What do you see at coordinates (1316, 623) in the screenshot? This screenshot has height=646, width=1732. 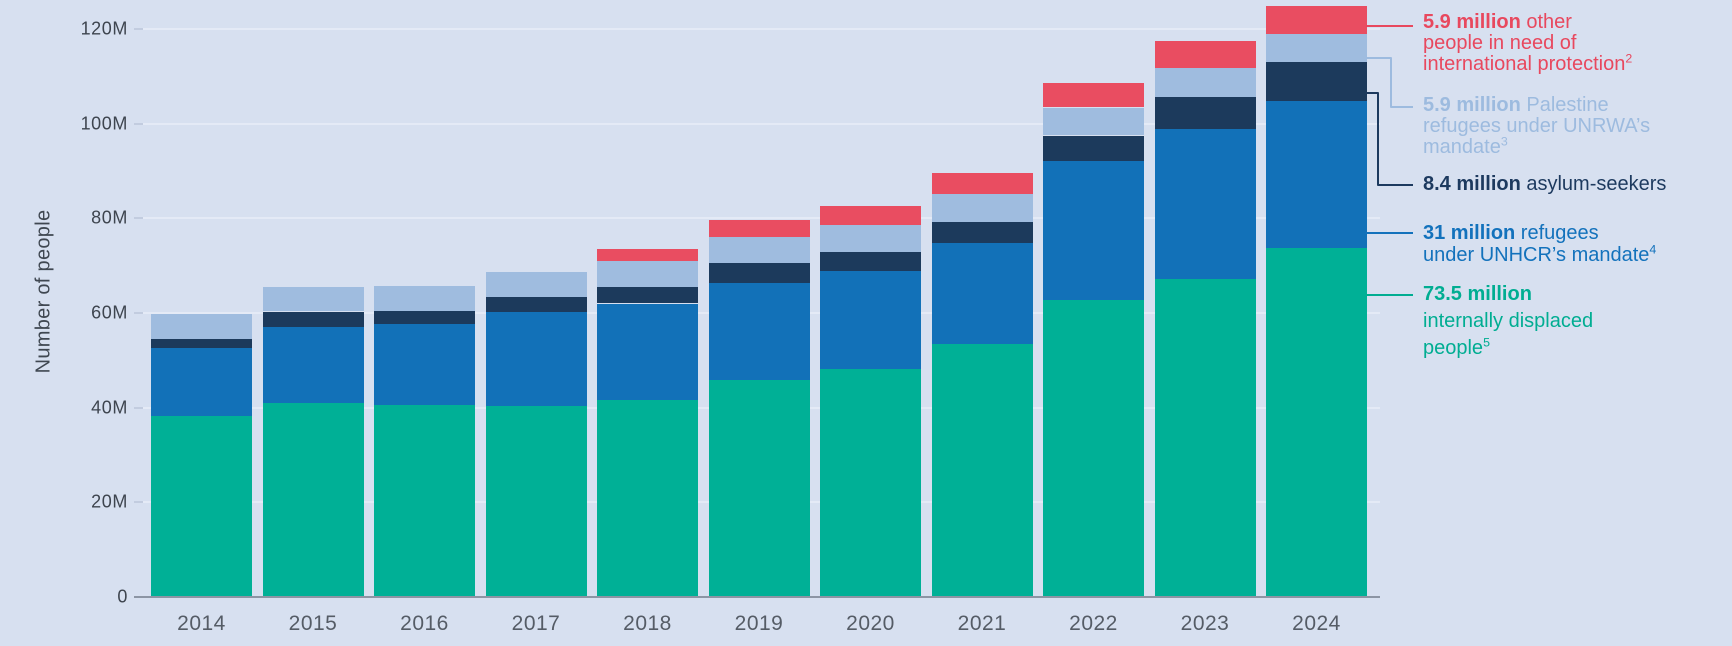 I see `x-axis-label-2024: 2024` at bounding box center [1316, 623].